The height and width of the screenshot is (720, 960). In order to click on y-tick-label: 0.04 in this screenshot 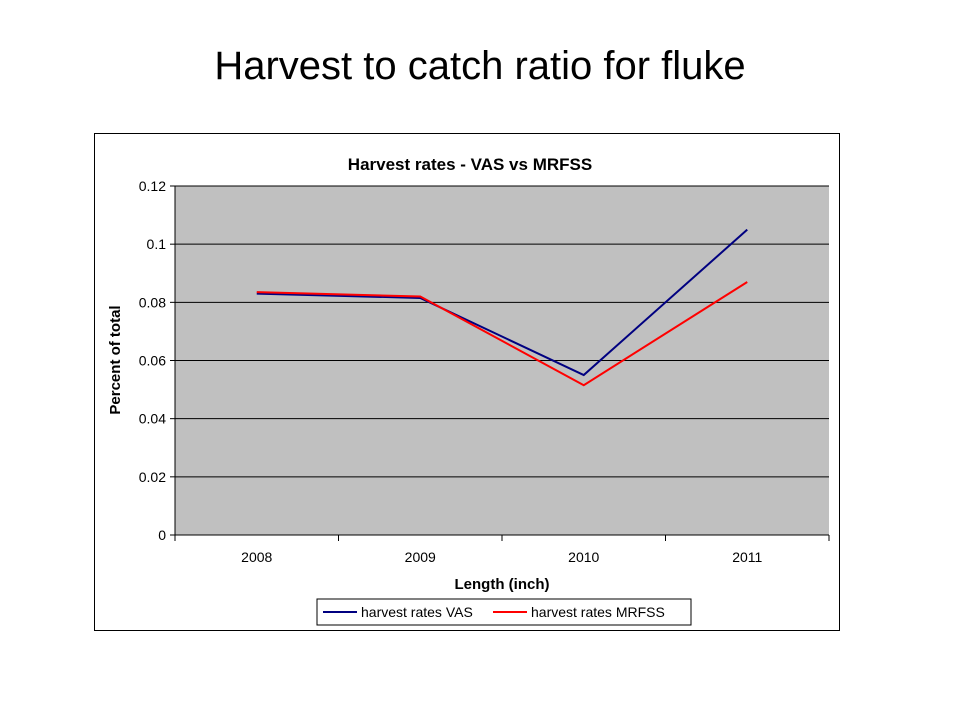, I will do `click(152, 419)`.